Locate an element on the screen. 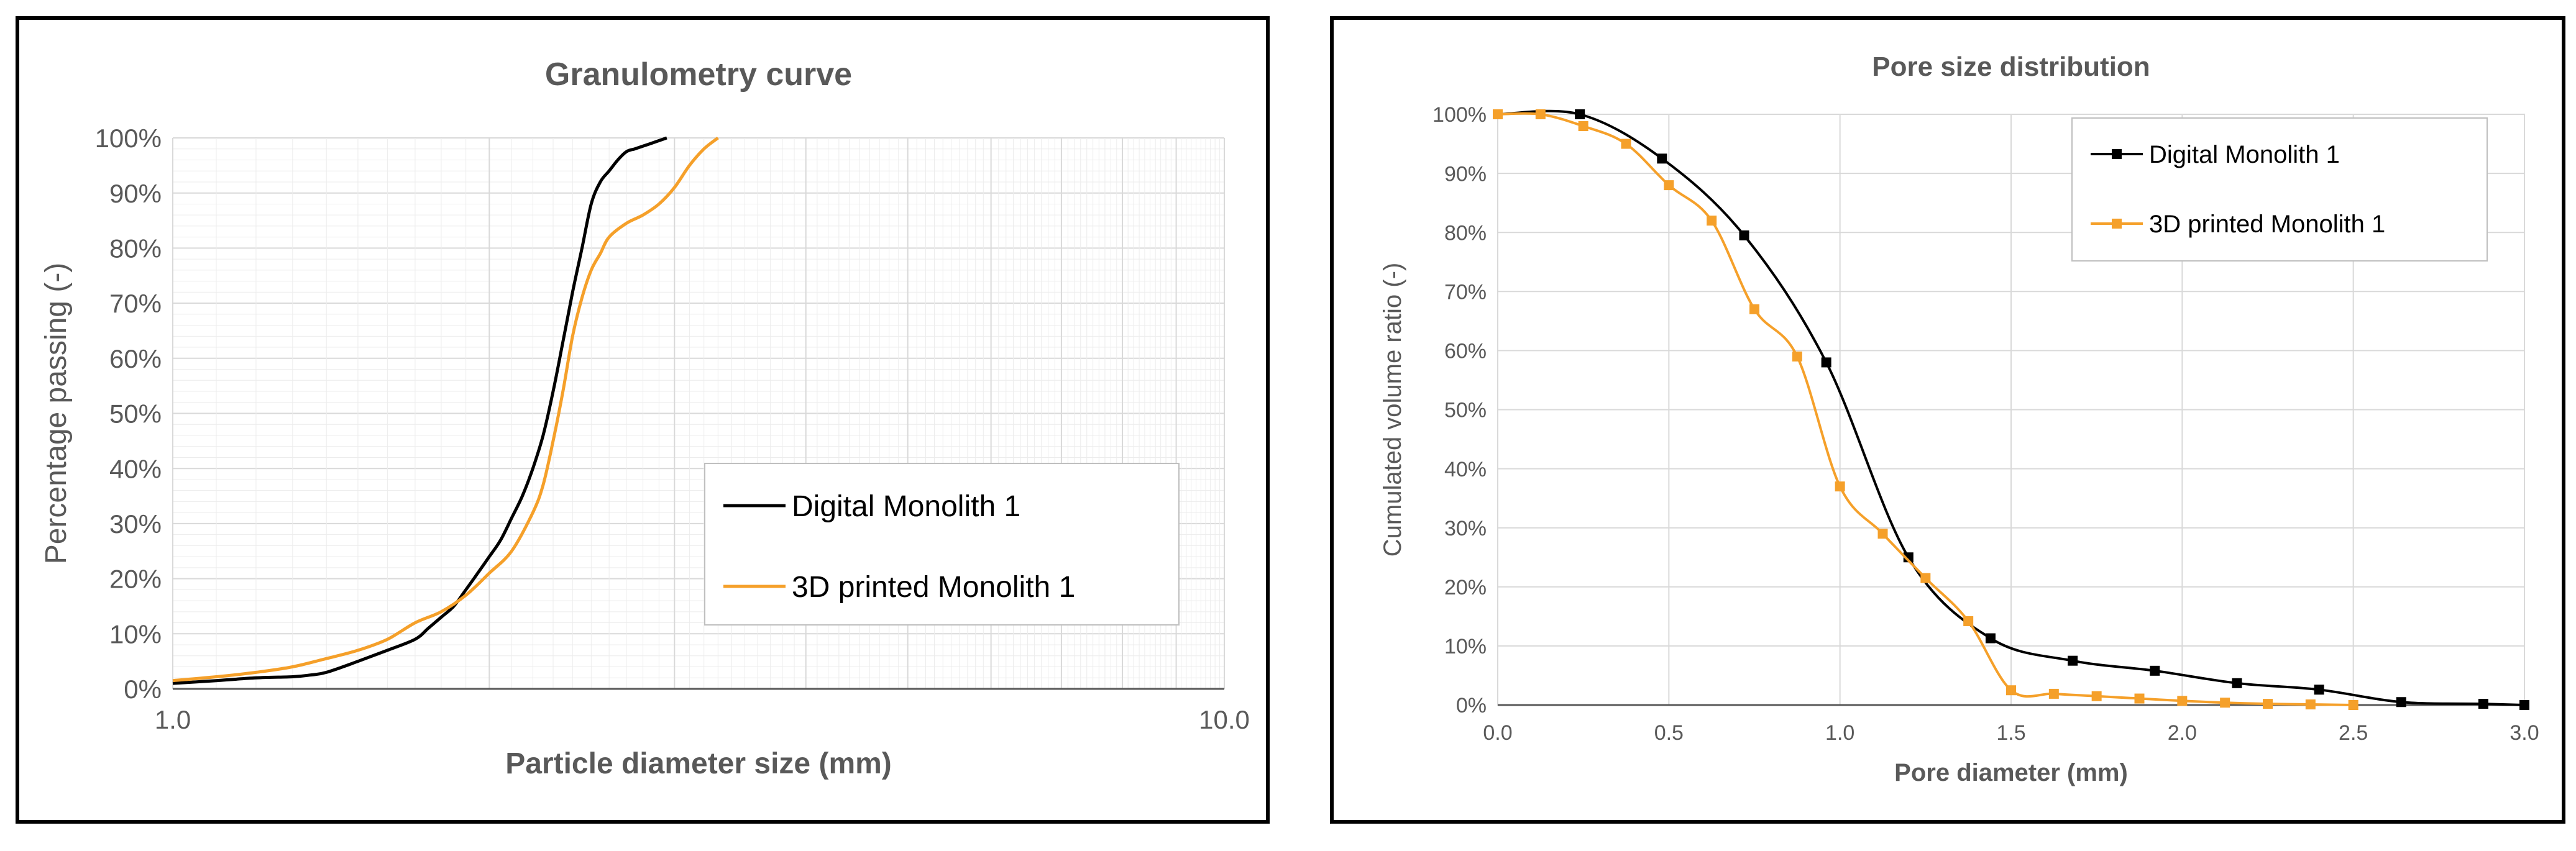 The height and width of the screenshot is (851, 2576). chart-title: Granulometry curve is located at coordinates (698, 75).